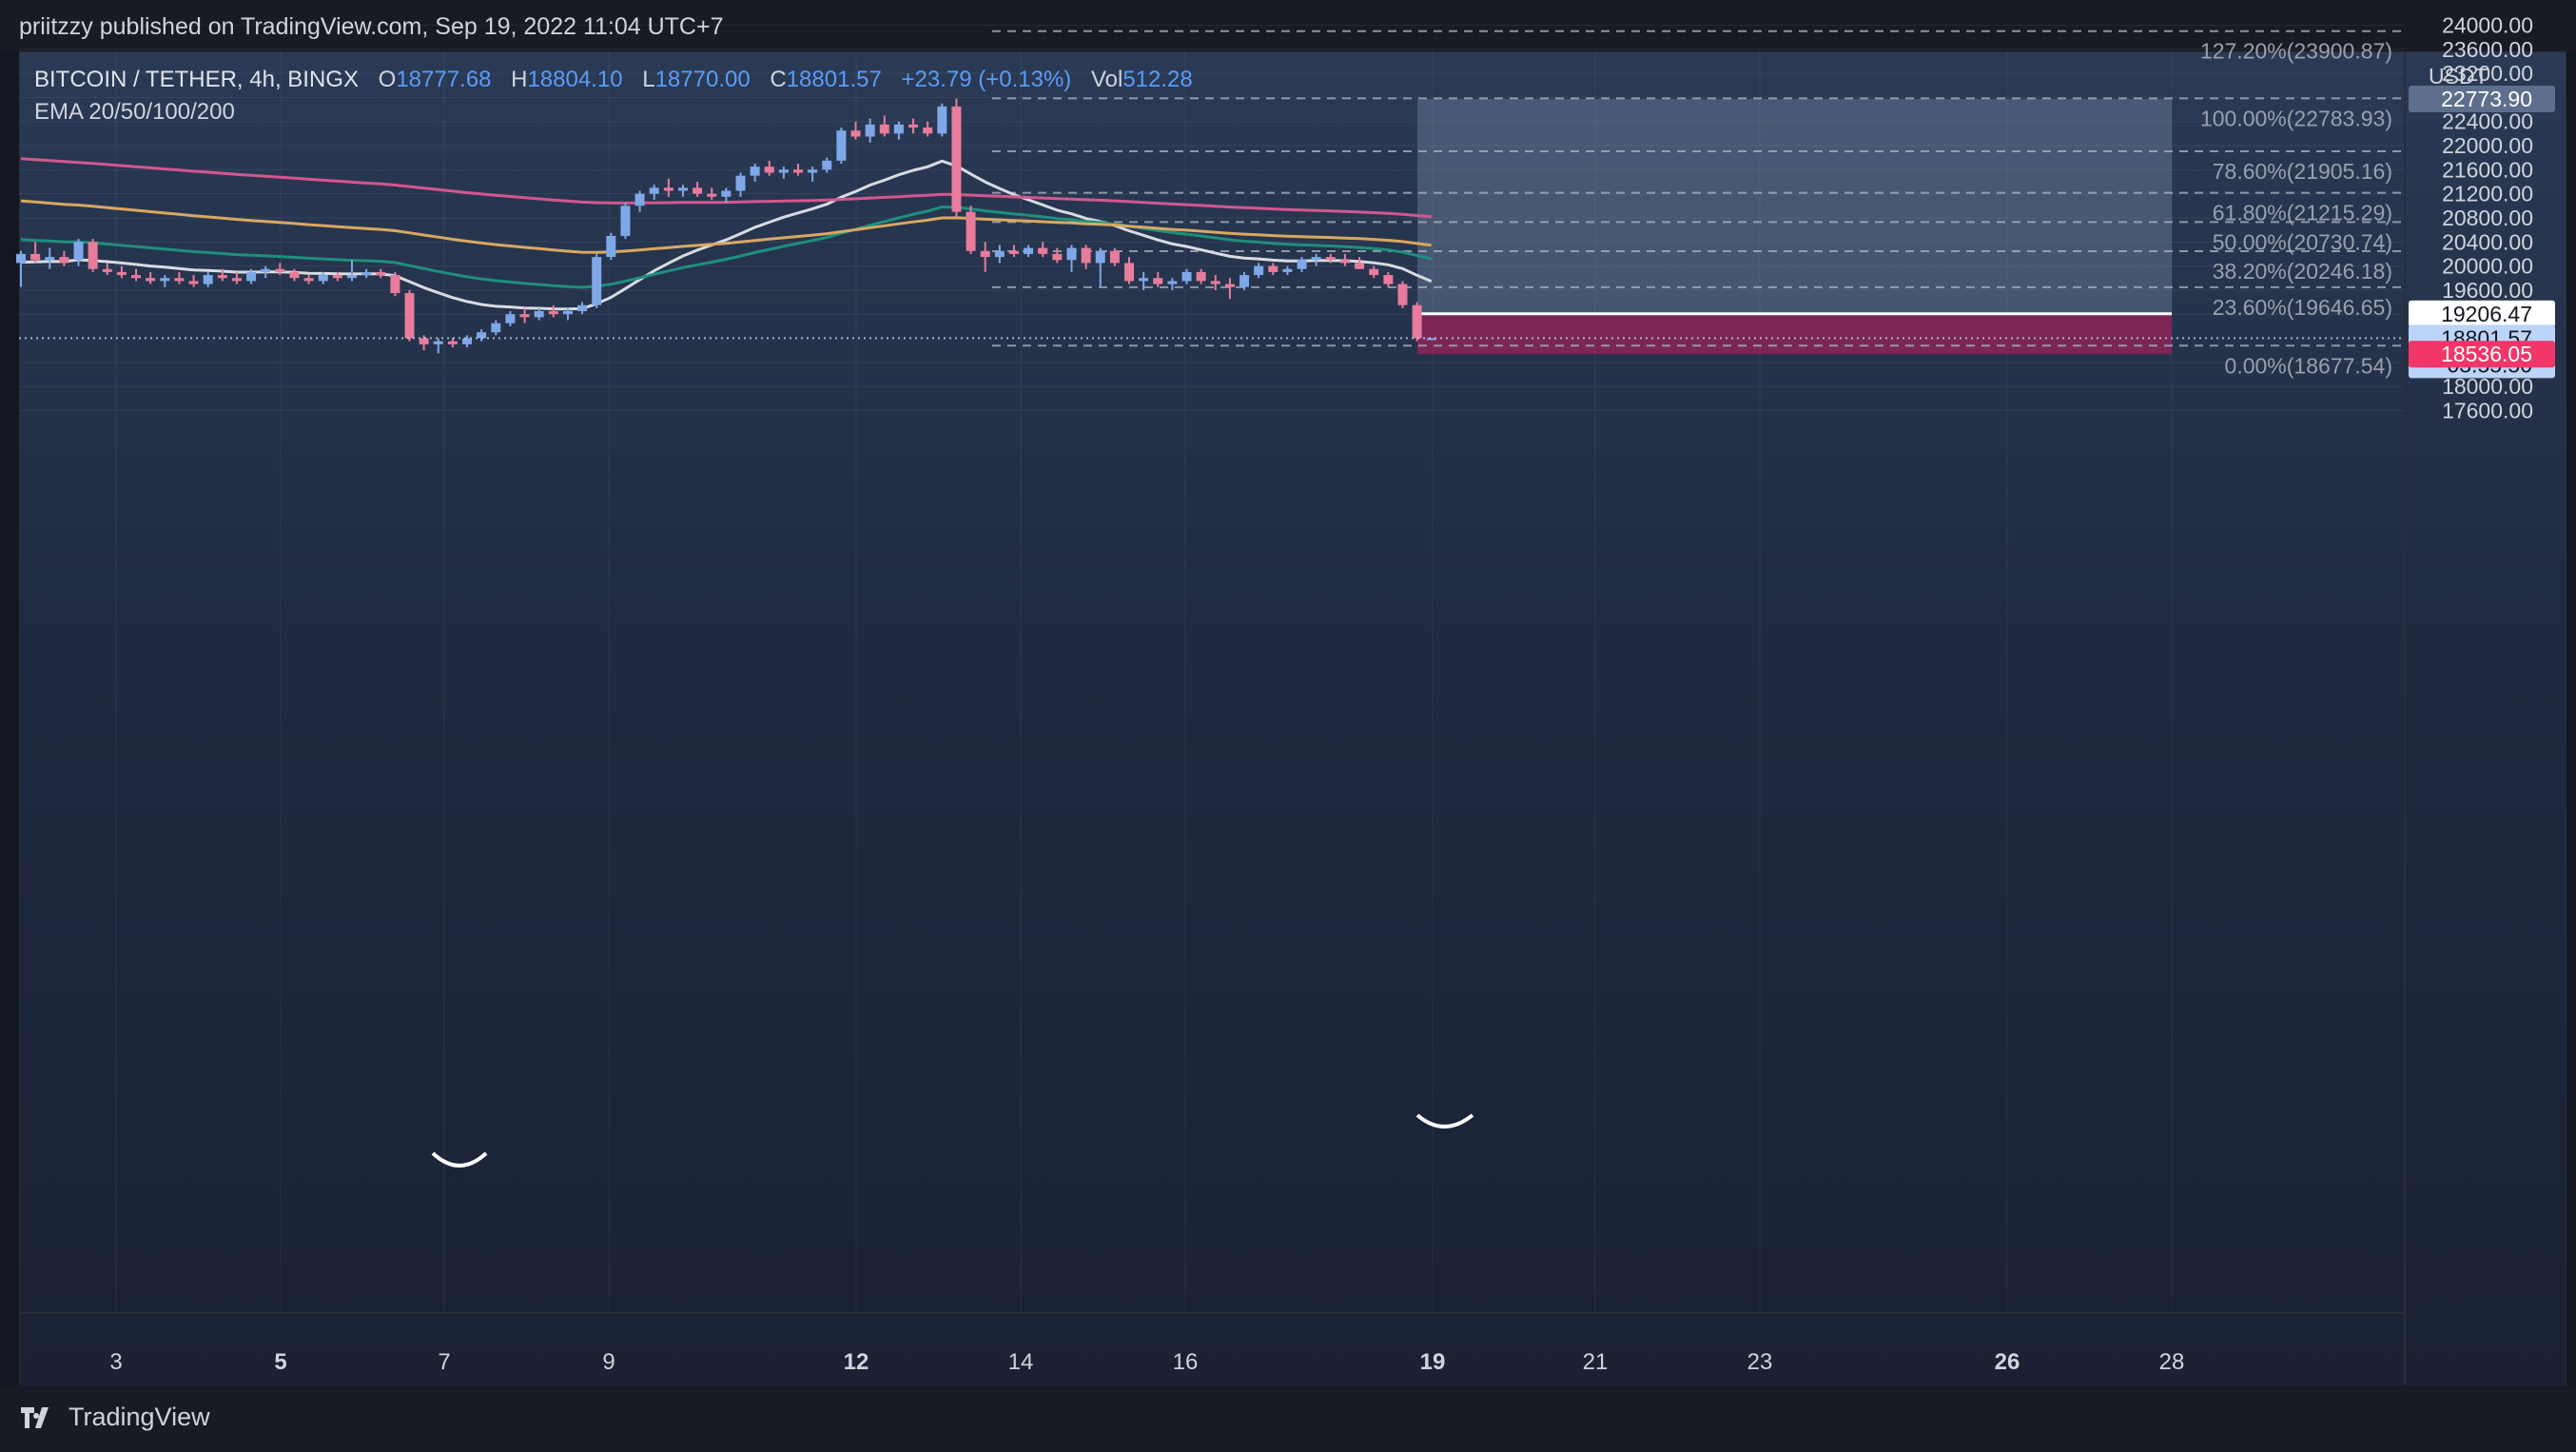 The image size is (2576, 1452). What do you see at coordinates (2172, 1362) in the screenshot?
I see `time-tick-label: 28` at bounding box center [2172, 1362].